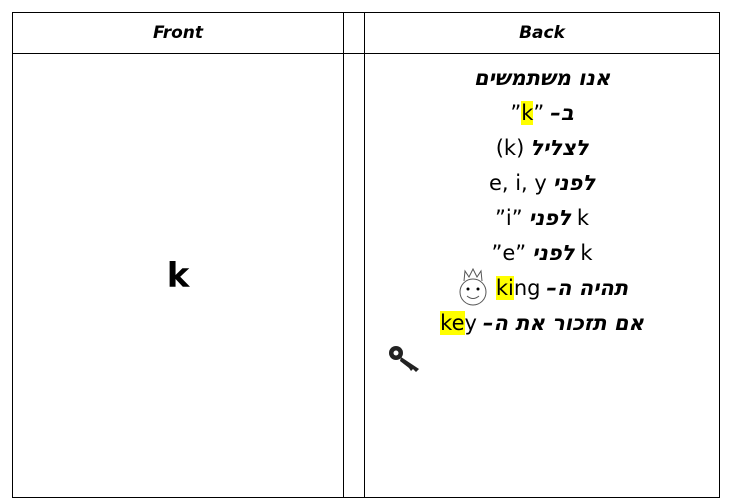 The image size is (731, 502). I want to click on text-segment: e, i, y, so click(517, 182).